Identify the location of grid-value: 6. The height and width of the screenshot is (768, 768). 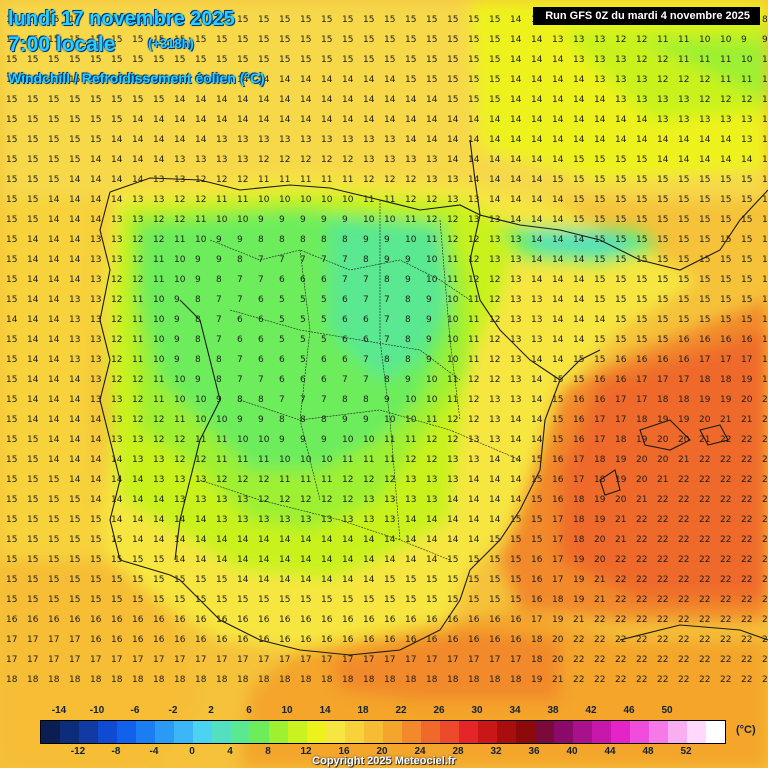
(240, 320).